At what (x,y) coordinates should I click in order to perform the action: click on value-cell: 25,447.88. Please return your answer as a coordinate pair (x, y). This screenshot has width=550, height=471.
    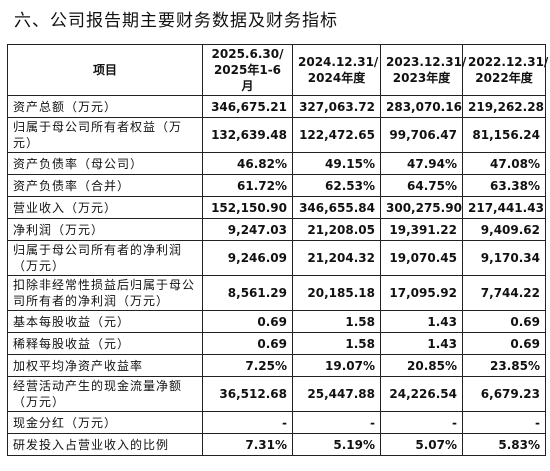
    Looking at the image, I should click on (336, 394).